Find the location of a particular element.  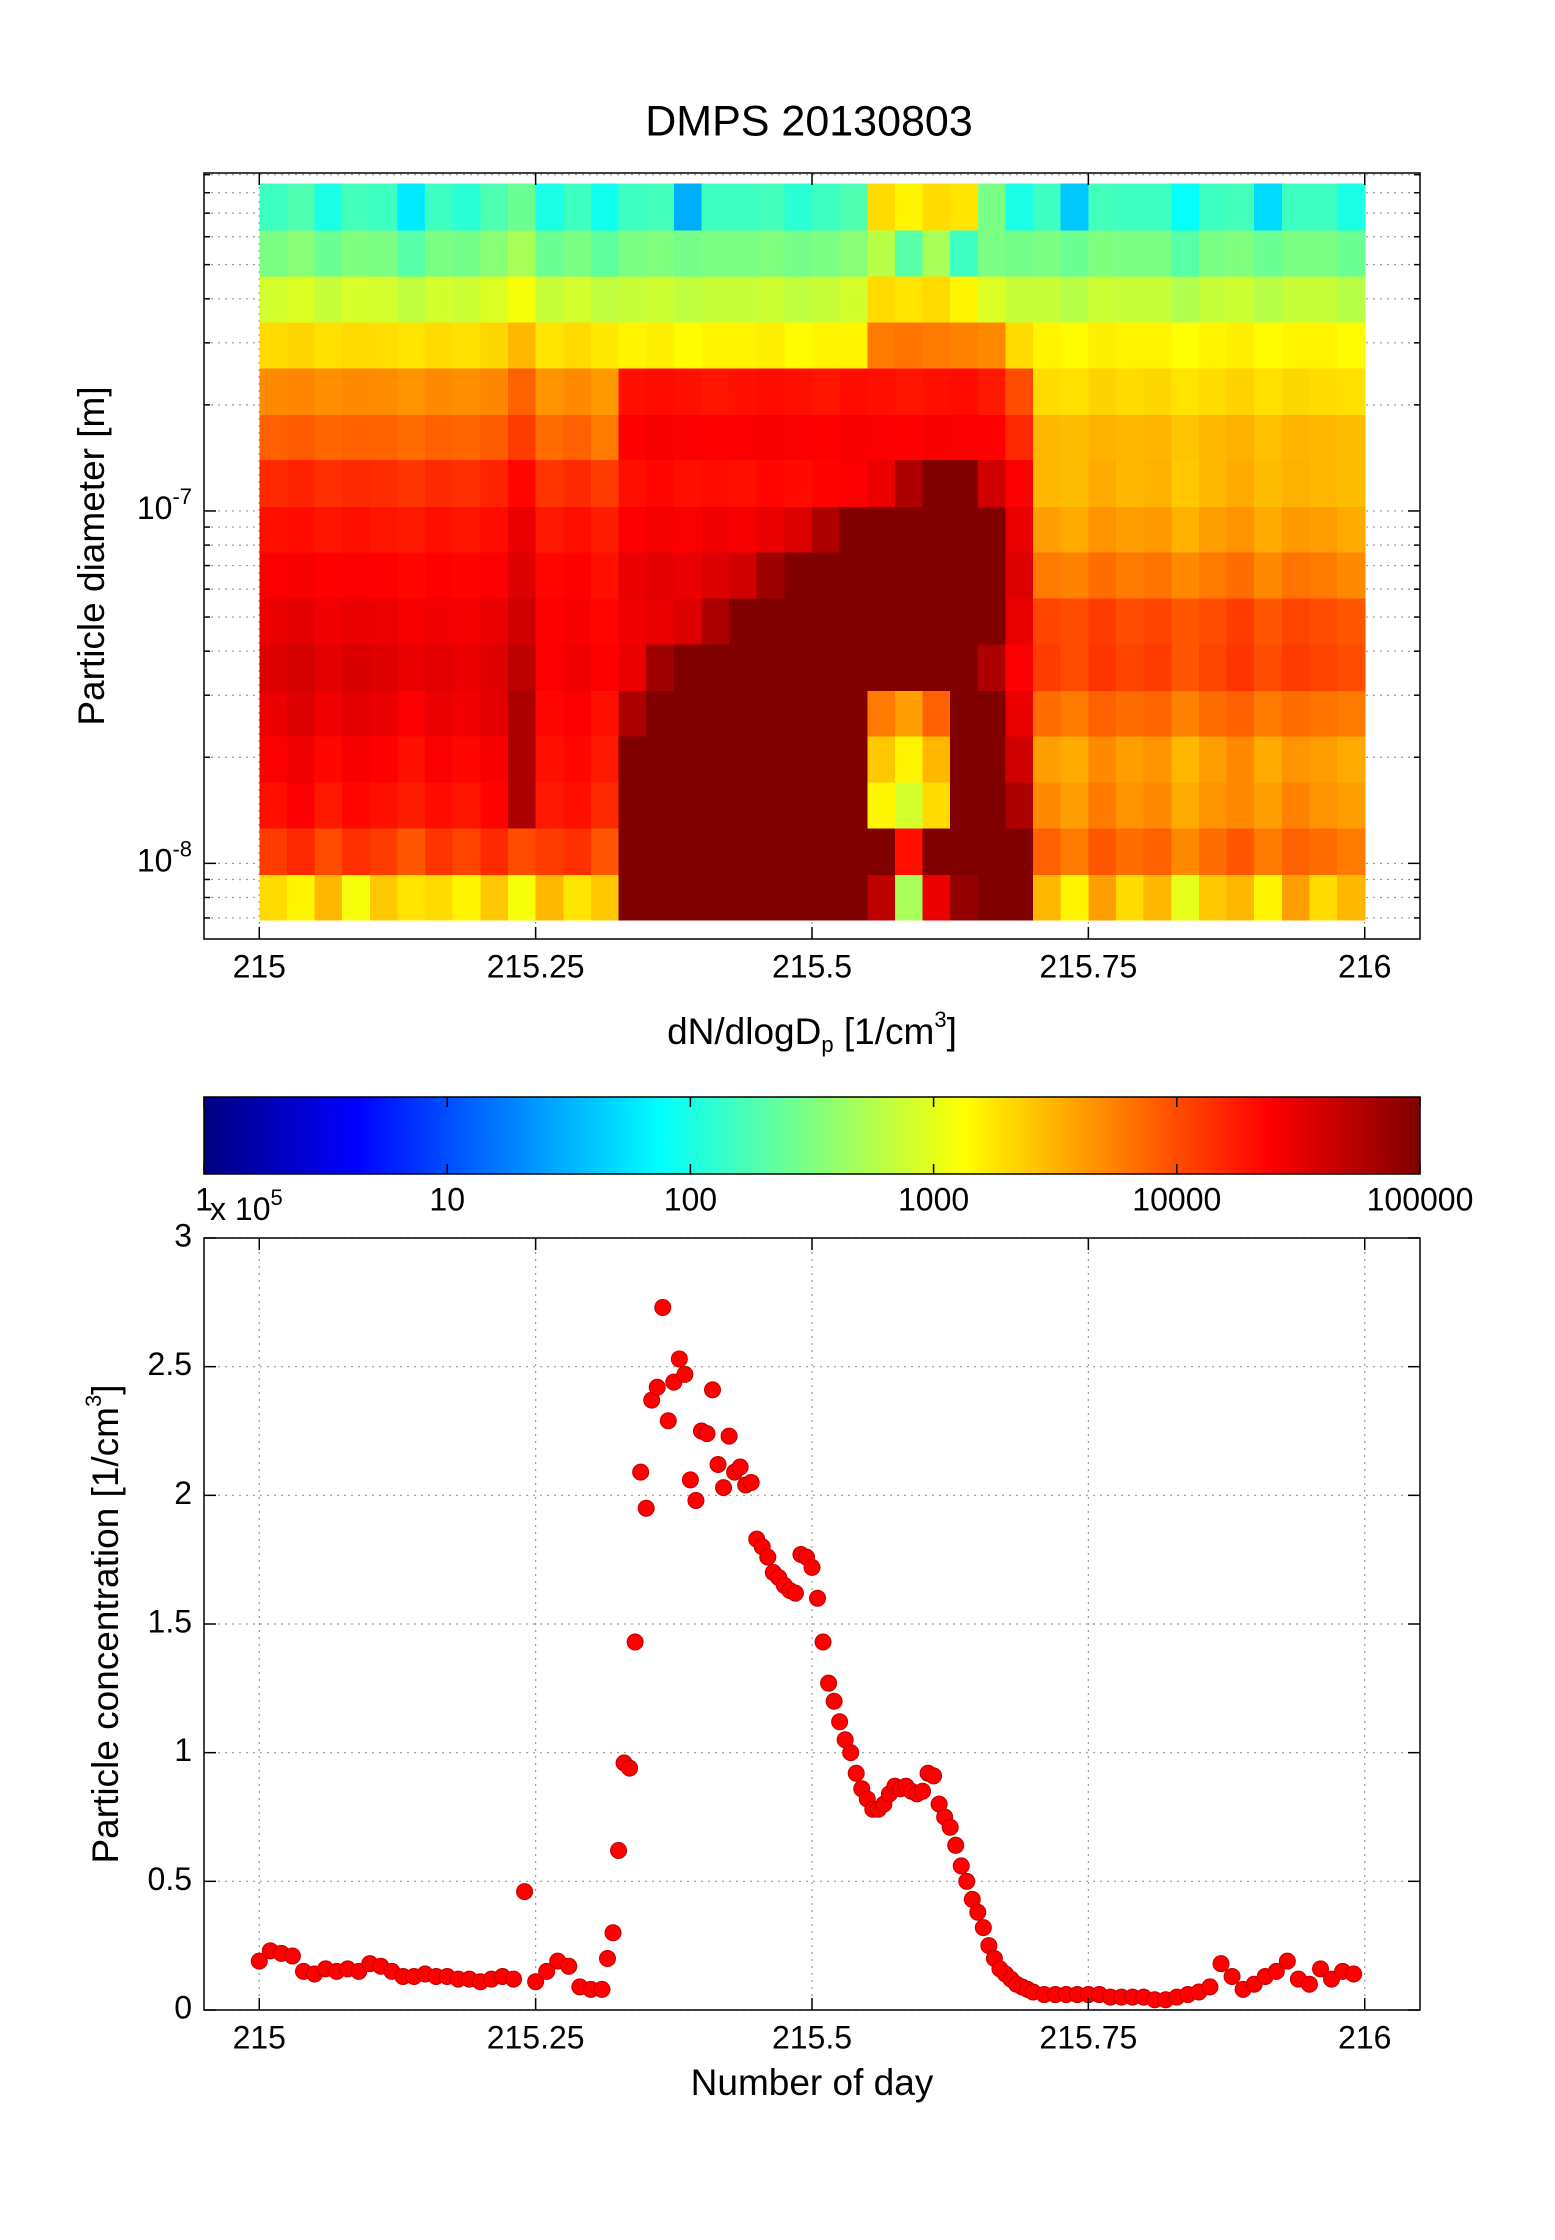

colorbar-tick-label: 100000 is located at coordinates (1420, 1199).